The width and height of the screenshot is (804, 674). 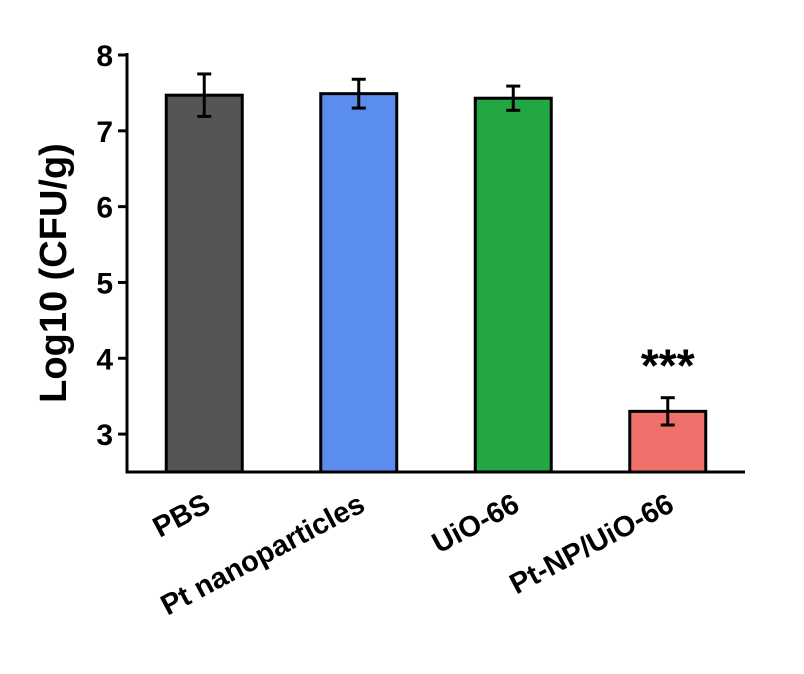 What do you see at coordinates (104, 56) in the screenshot?
I see `y-tick-label: 8` at bounding box center [104, 56].